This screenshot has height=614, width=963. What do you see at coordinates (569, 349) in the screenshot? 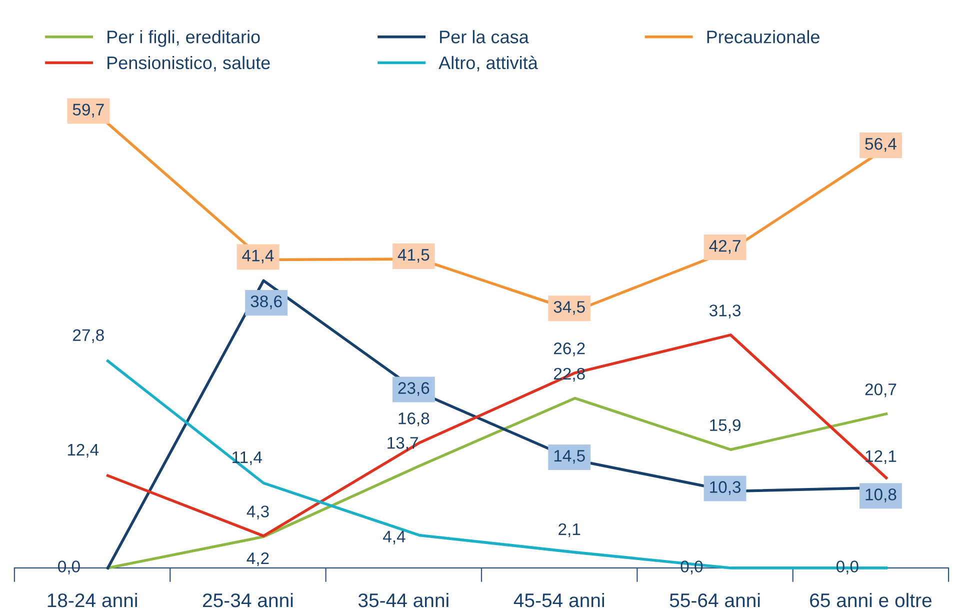
I see `data-label: 26,2` at bounding box center [569, 349].